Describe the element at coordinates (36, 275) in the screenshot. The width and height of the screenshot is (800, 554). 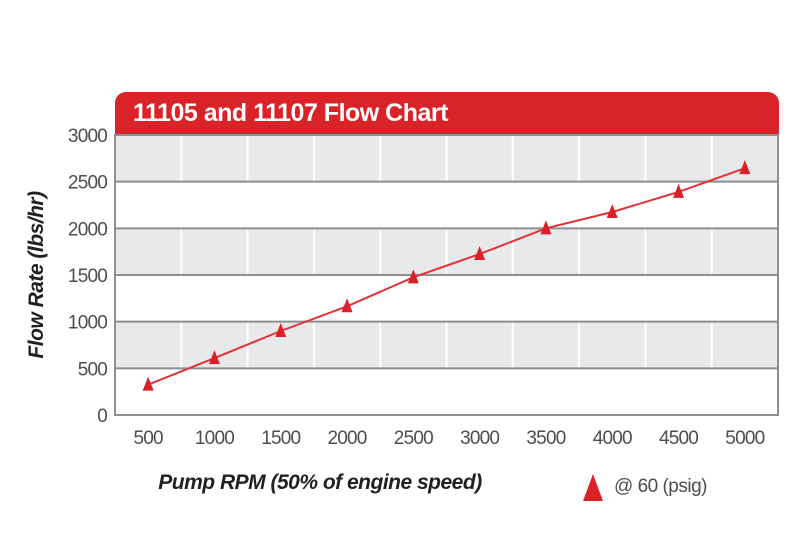
I see `y-axis-title: Flow Rate (lbs/hr)` at that location.